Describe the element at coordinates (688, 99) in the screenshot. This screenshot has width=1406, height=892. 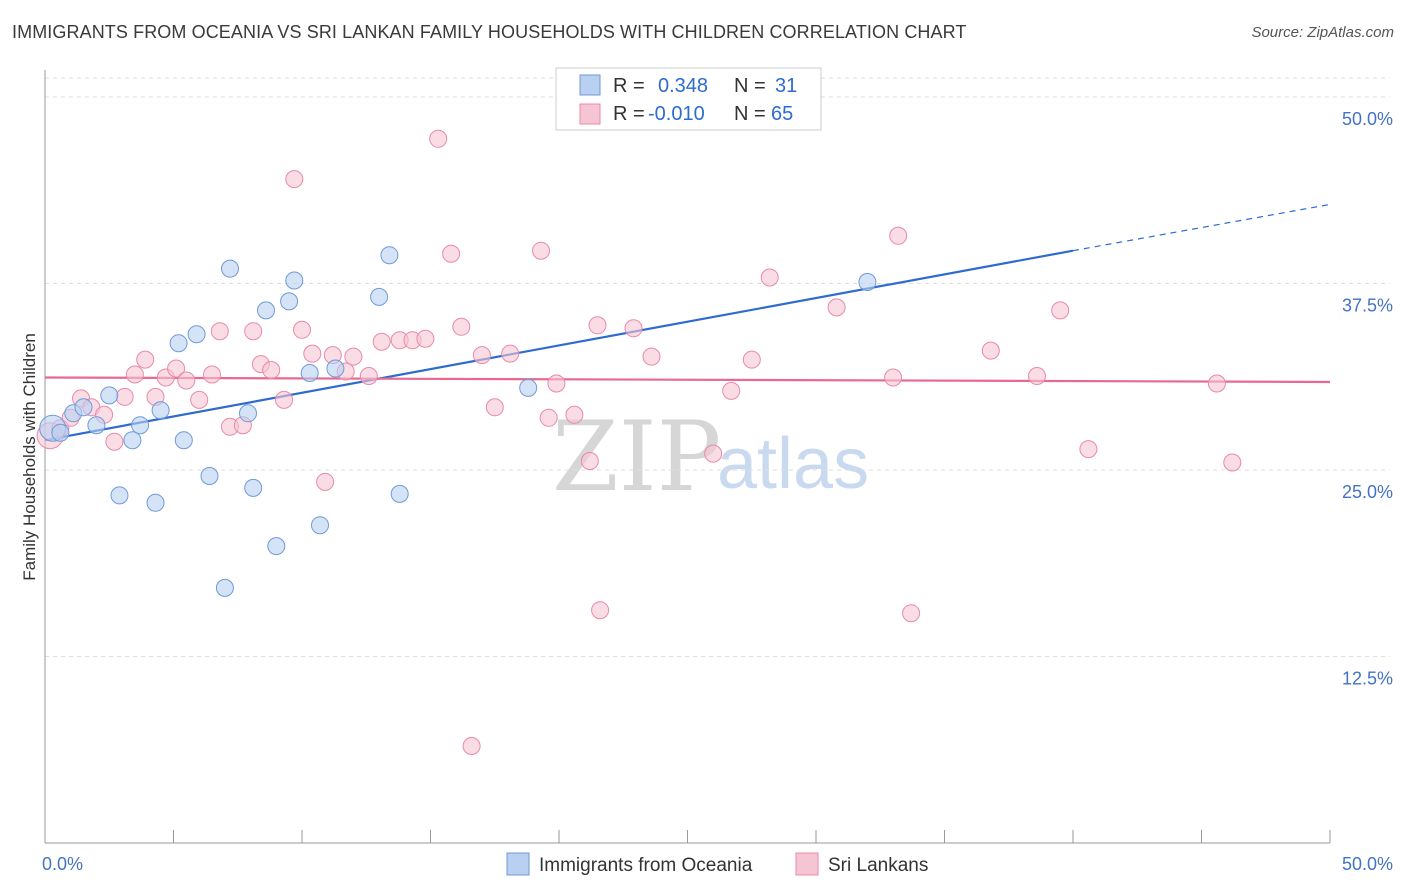
I see `correlation-legend: R = 0.348 N = 31 R = -0.010 N = 65` at that location.